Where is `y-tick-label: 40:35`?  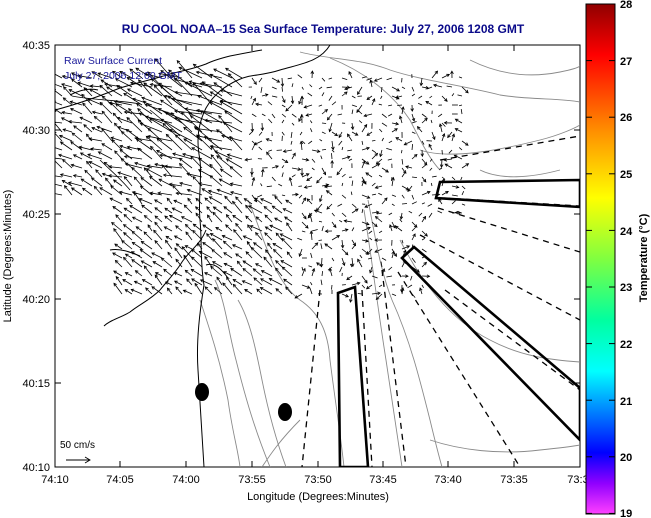
y-tick-label: 40:35 is located at coordinates (36, 46).